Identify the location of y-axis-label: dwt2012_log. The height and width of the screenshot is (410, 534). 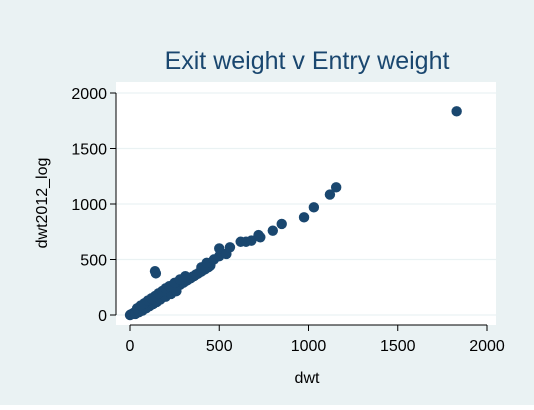
(42, 203).